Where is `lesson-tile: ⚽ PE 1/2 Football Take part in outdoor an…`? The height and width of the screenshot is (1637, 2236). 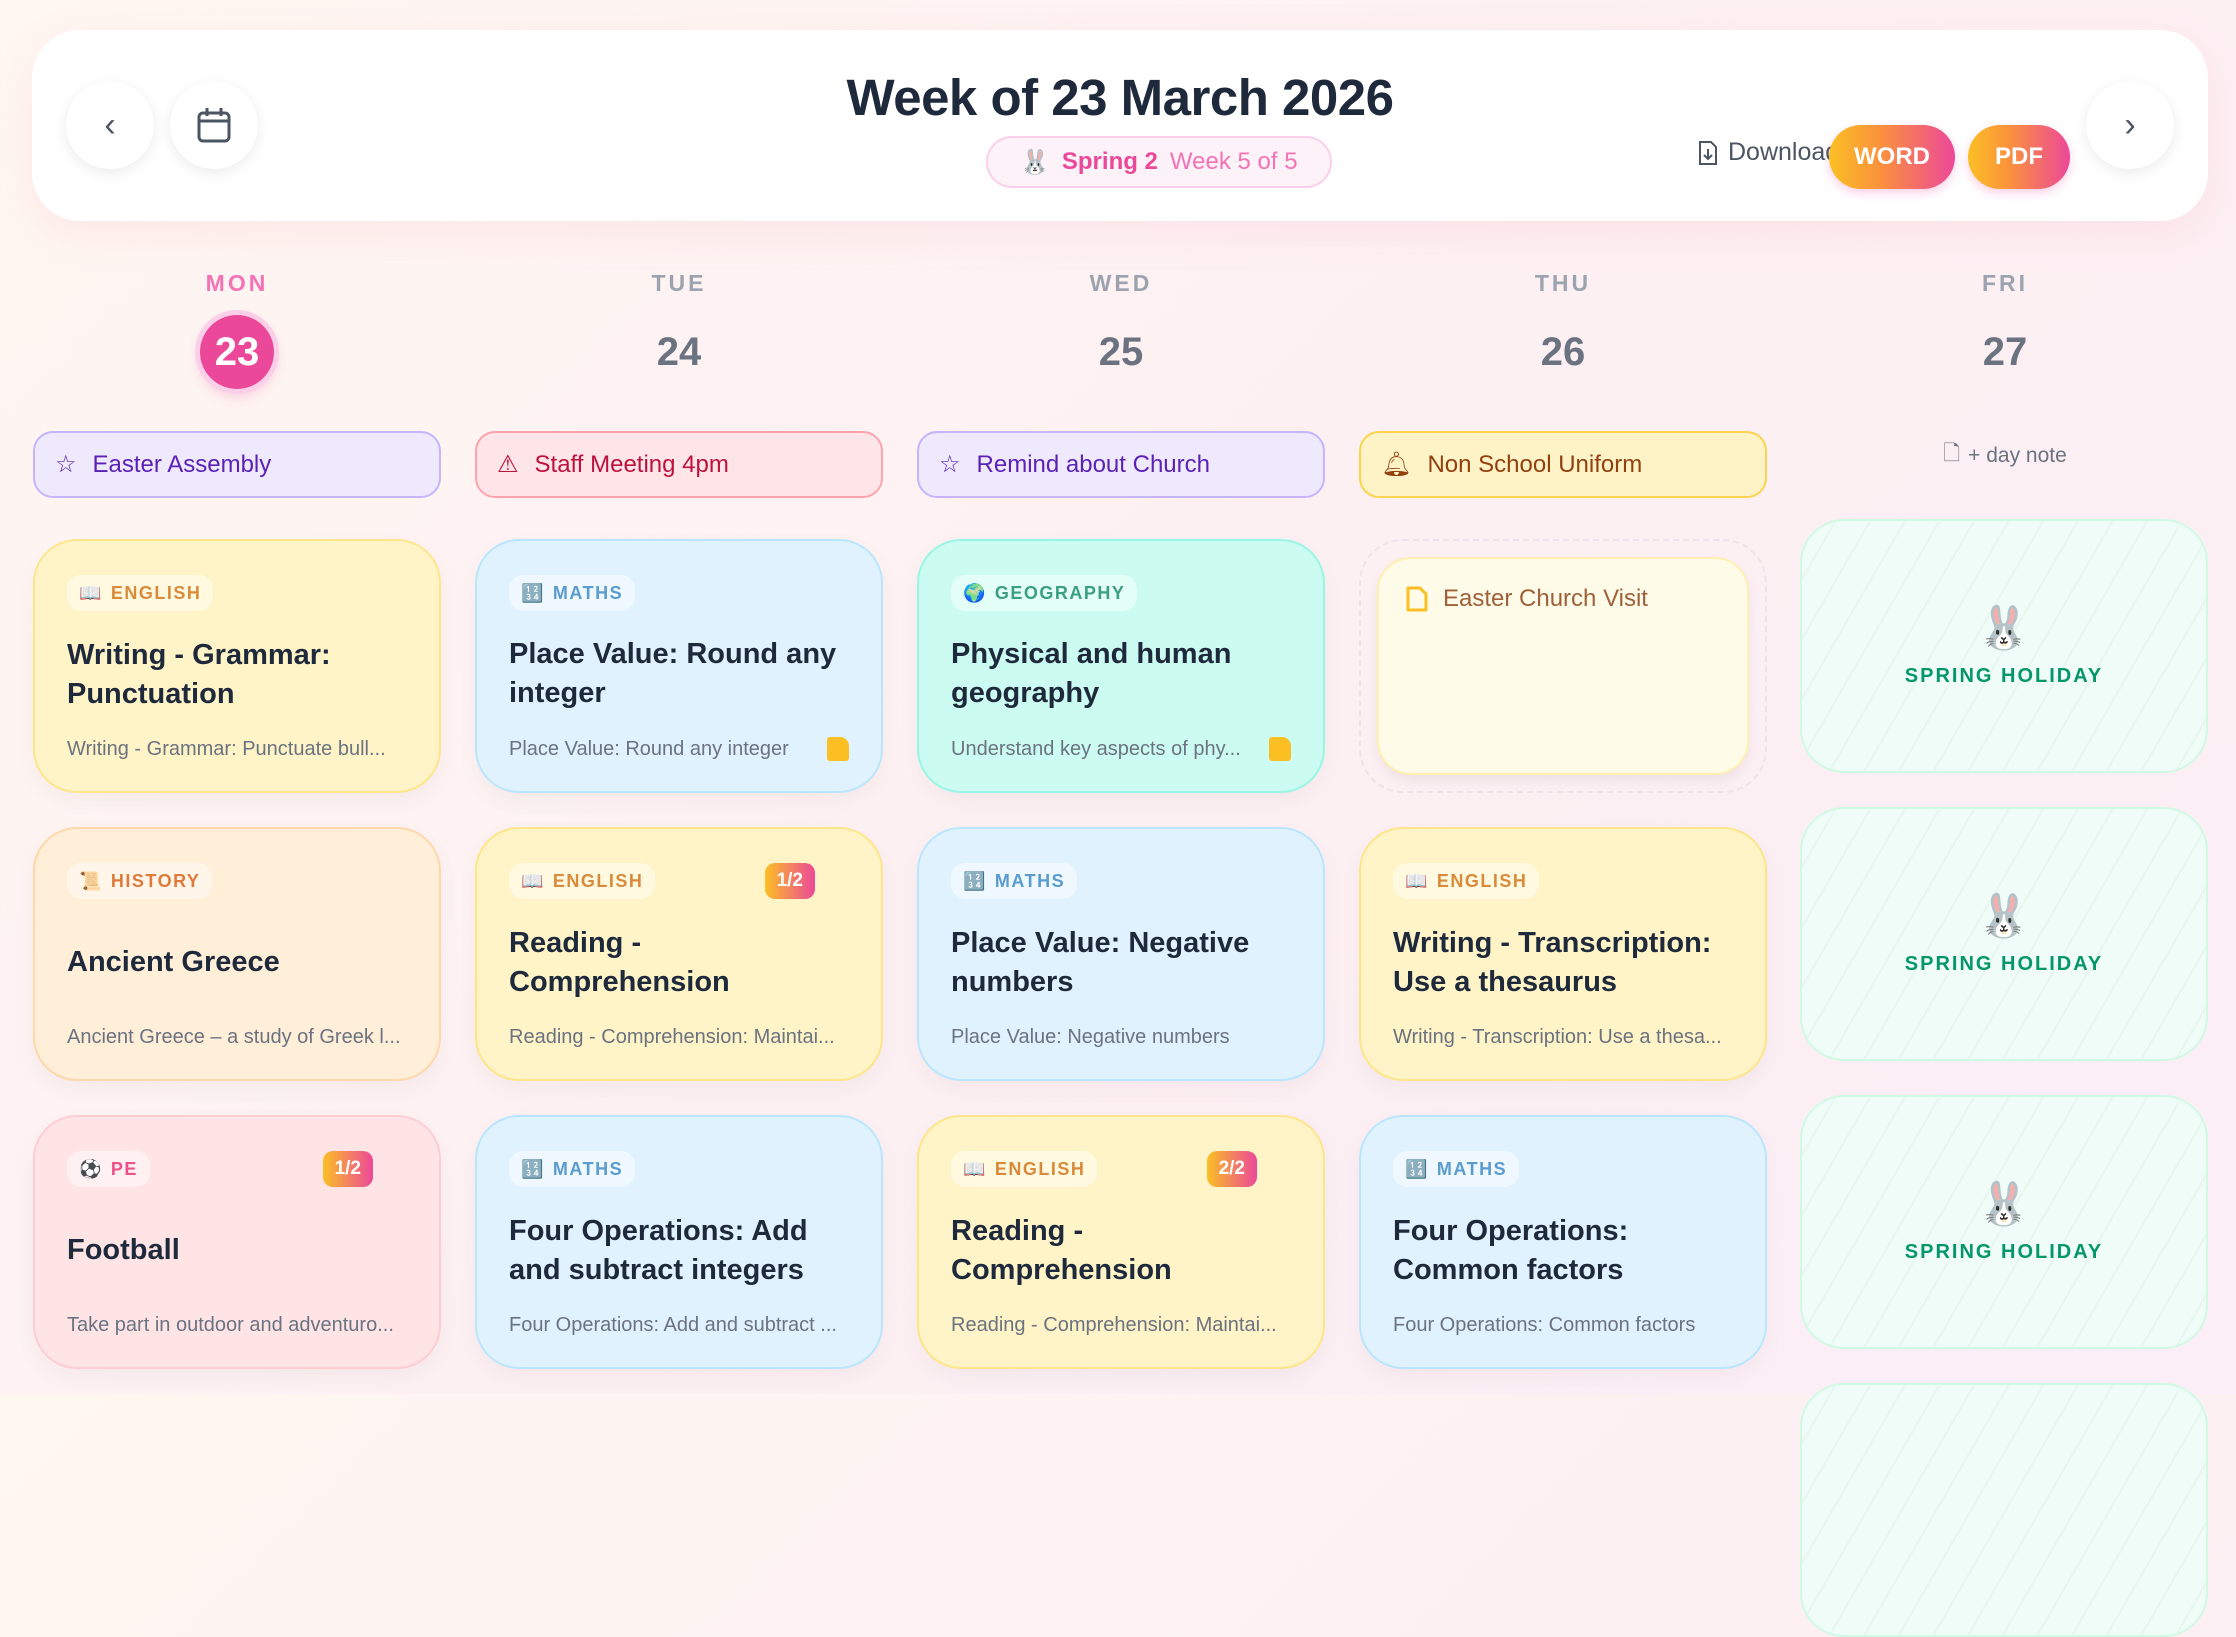 lesson-tile: ⚽ PE 1/2 Football Take part in outdoor an… is located at coordinates (237, 1242).